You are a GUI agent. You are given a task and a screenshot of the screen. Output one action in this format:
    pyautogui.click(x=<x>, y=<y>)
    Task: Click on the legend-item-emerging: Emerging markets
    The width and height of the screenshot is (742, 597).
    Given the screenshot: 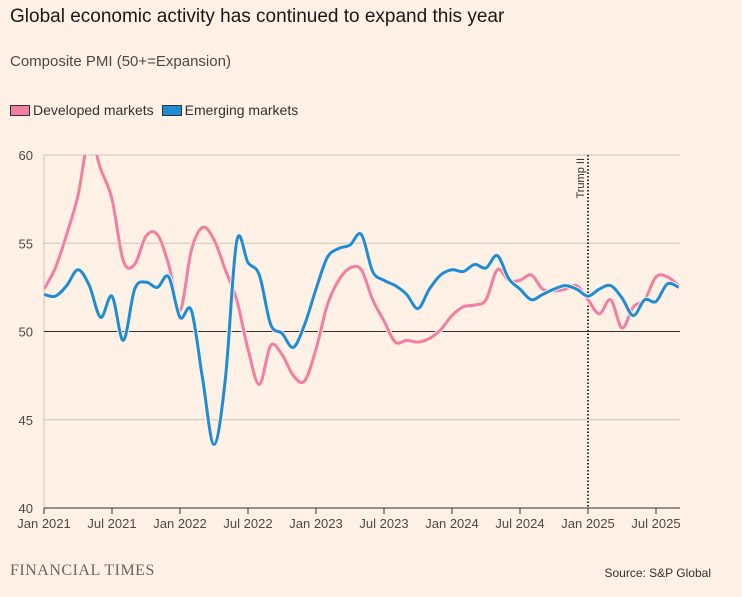 What is the action you would take?
    pyautogui.click(x=230, y=110)
    